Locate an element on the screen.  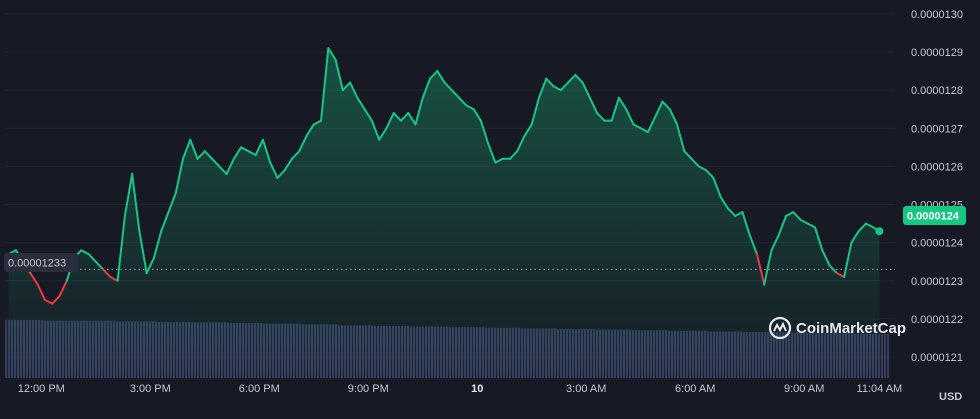
current-price-label: 0.0000124 is located at coordinates (933, 217).